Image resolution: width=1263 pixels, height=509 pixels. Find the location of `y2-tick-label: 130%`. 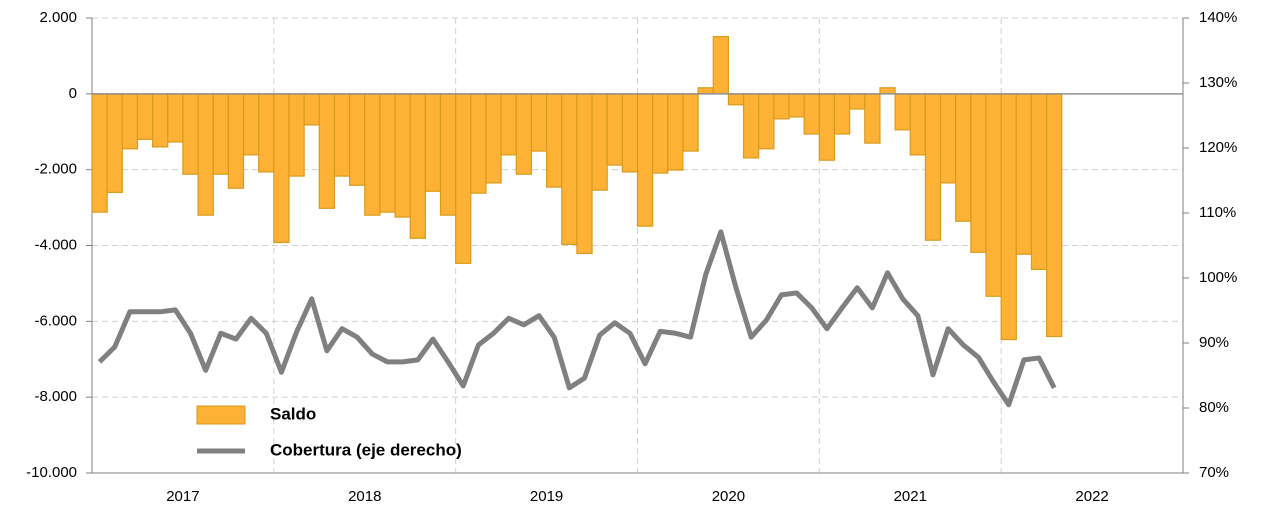

y2-tick-label: 130% is located at coordinates (1218, 82).